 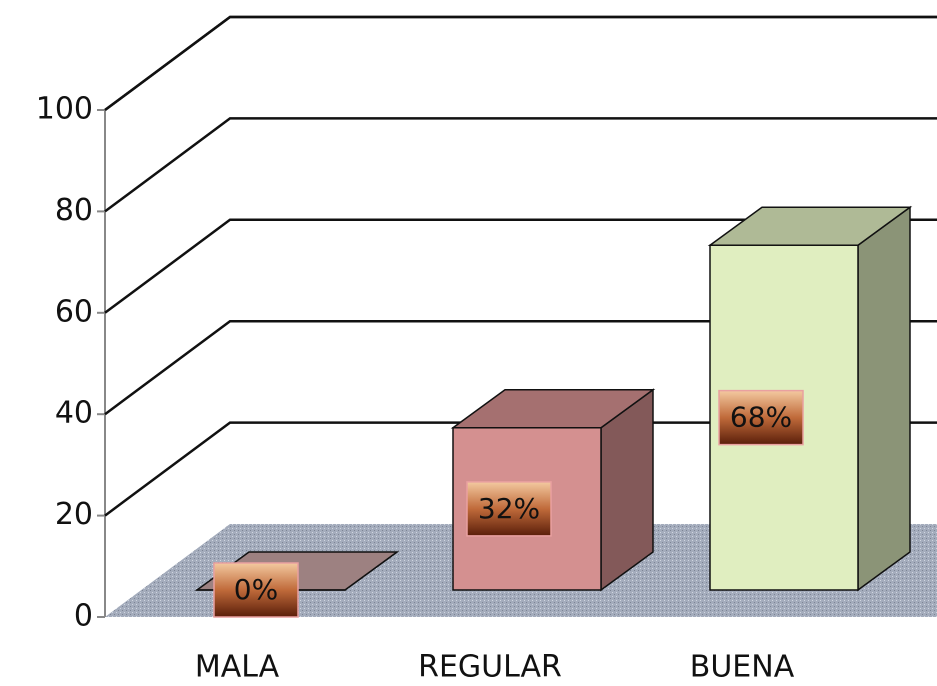 I want to click on y-tick-label: 40, so click(x=74, y=413).